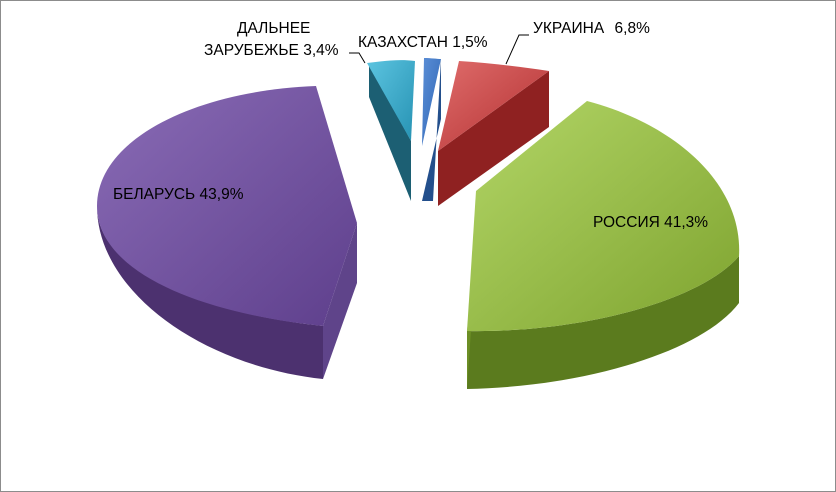 The image size is (836, 492). What do you see at coordinates (210, 292) in the screenshot?
I see `slice-belarus-side` at bounding box center [210, 292].